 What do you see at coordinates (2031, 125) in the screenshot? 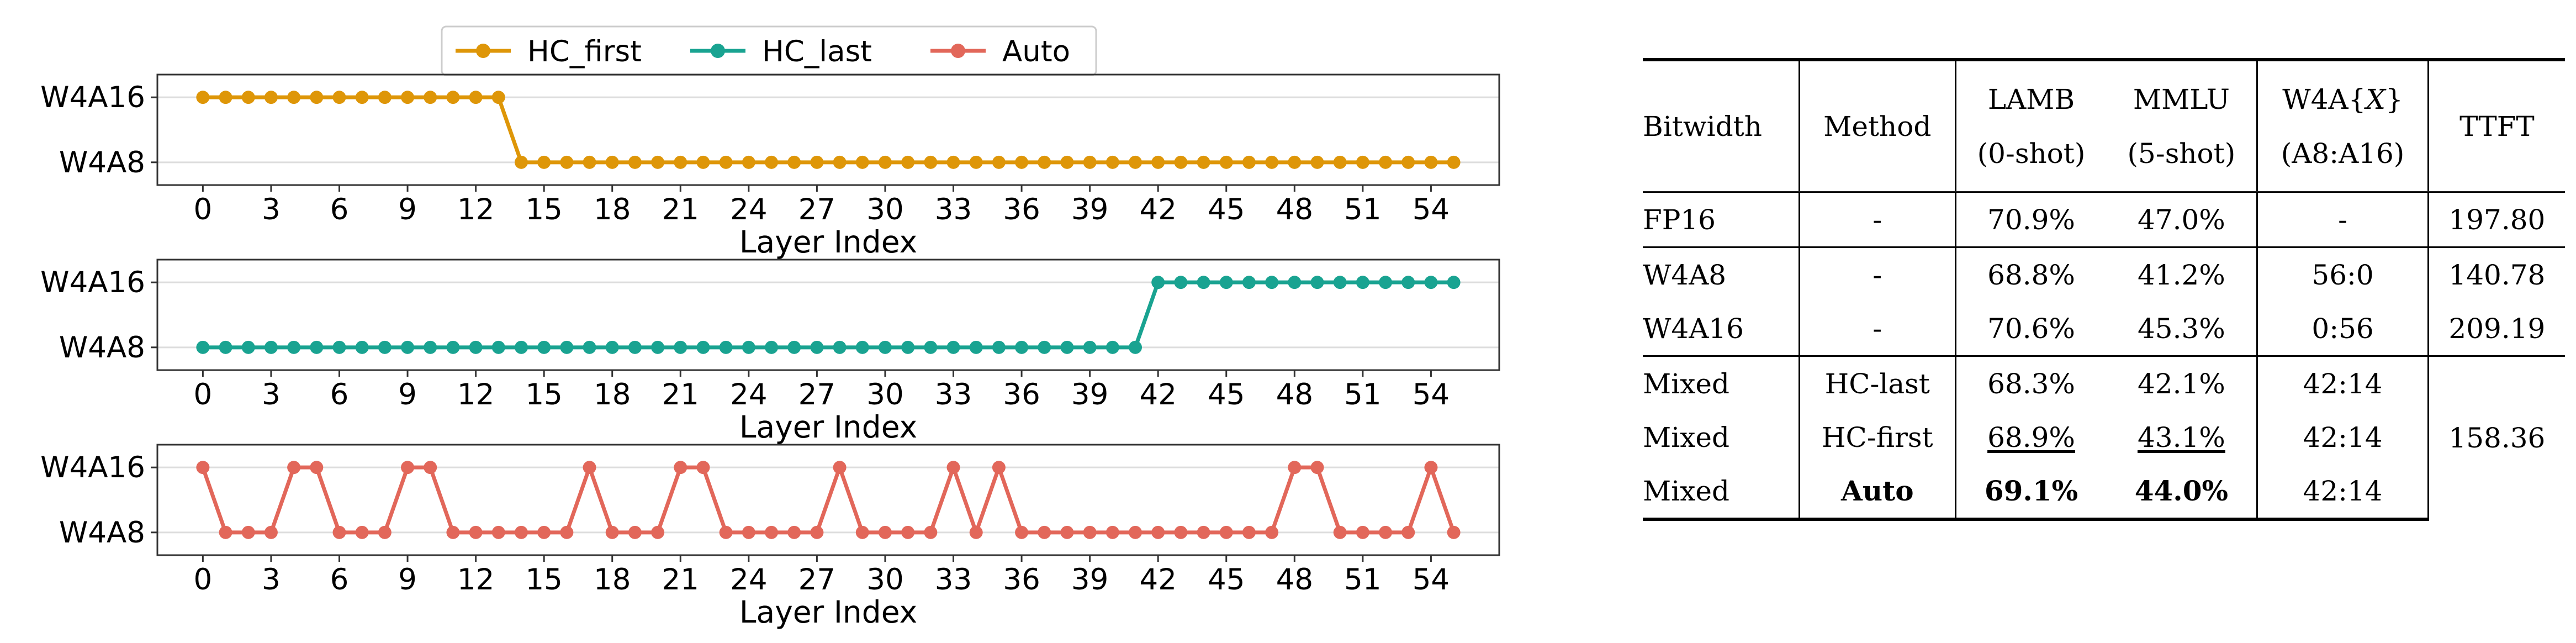
I see `header-lamb: LAMB (0-shot)` at bounding box center [2031, 125].